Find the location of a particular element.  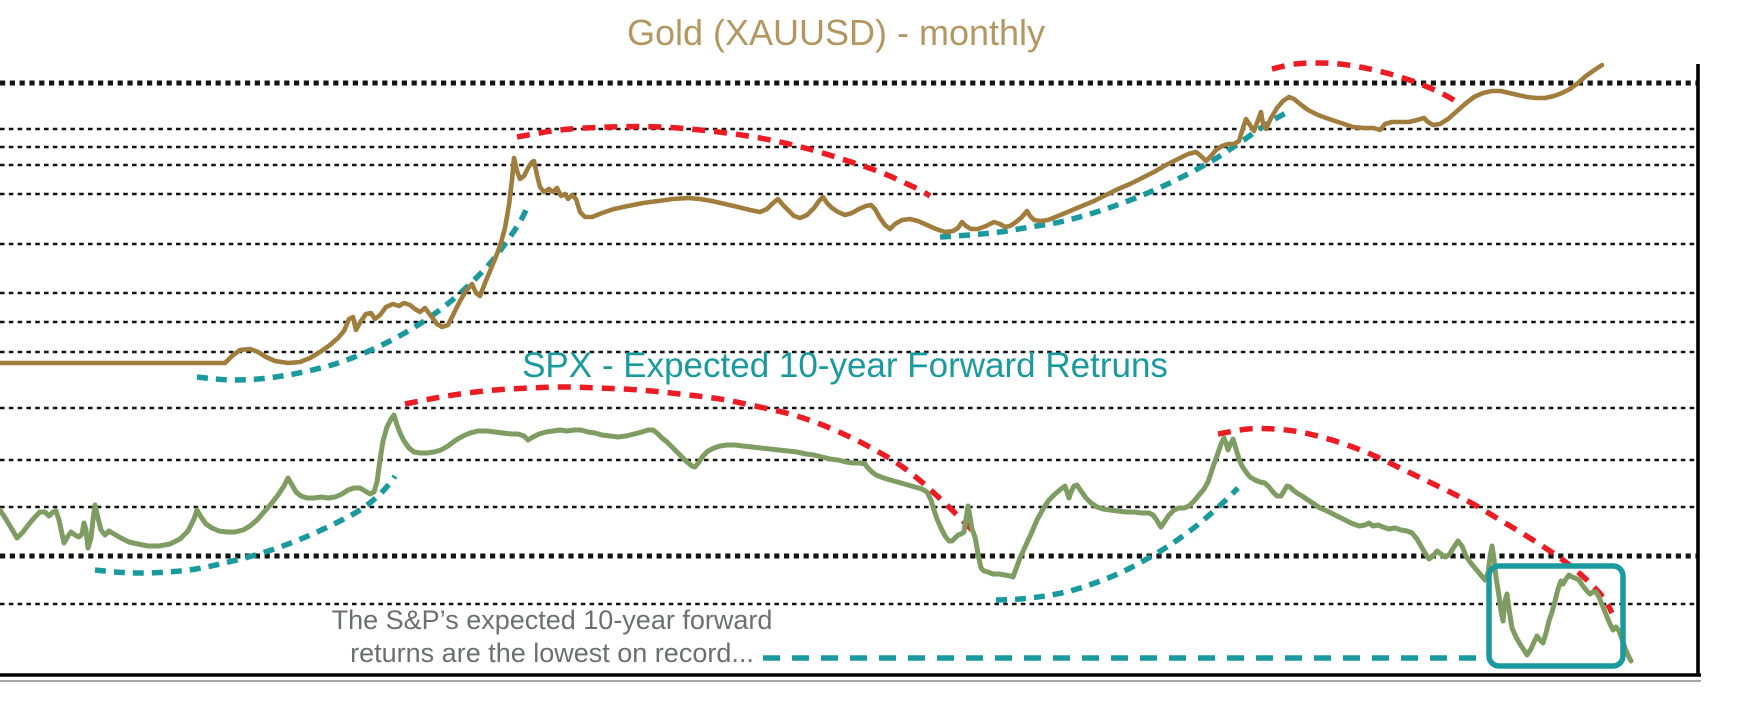

spx-chart-title: SPX - Expected 10-year Forward Retruns is located at coordinates (845, 365).